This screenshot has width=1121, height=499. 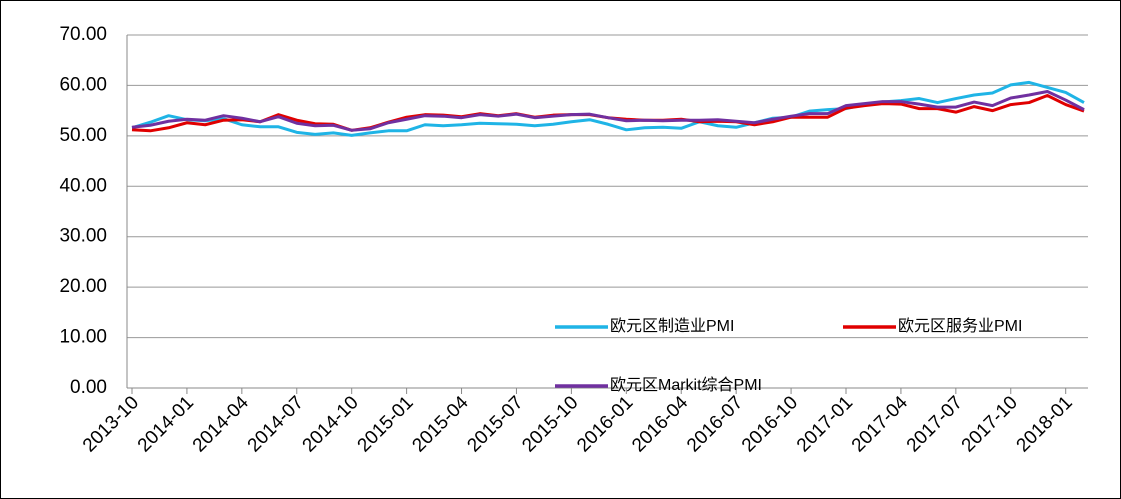 I want to click on legend-label: 欧元区制造业PMI, so click(x=672, y=326).